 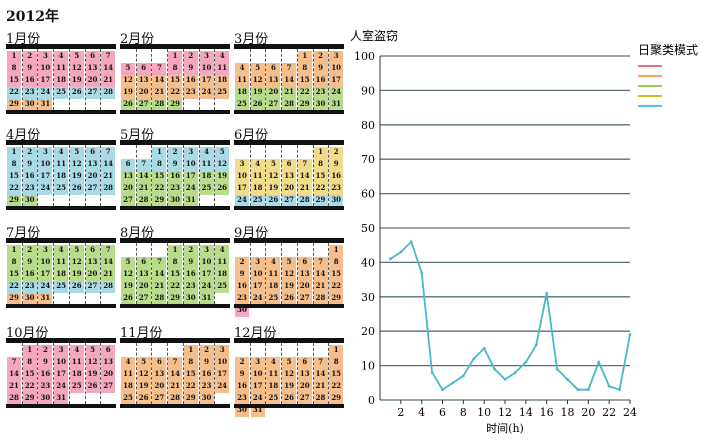 What do you see at coordinates (222, 81) in the screenshot?
I see `day-cell: 18` at bounding box center [222, 81].